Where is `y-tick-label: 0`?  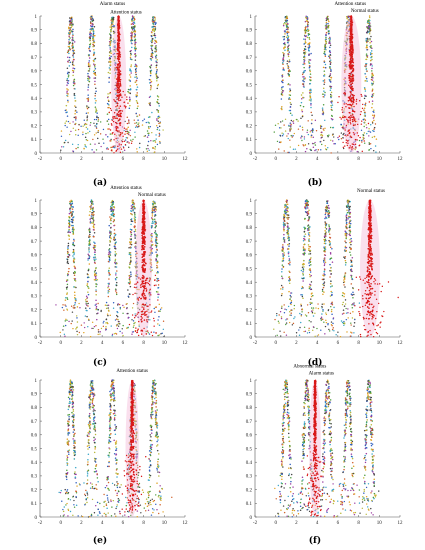
y-tick-label: 0 is located at coordinates (36, 154).